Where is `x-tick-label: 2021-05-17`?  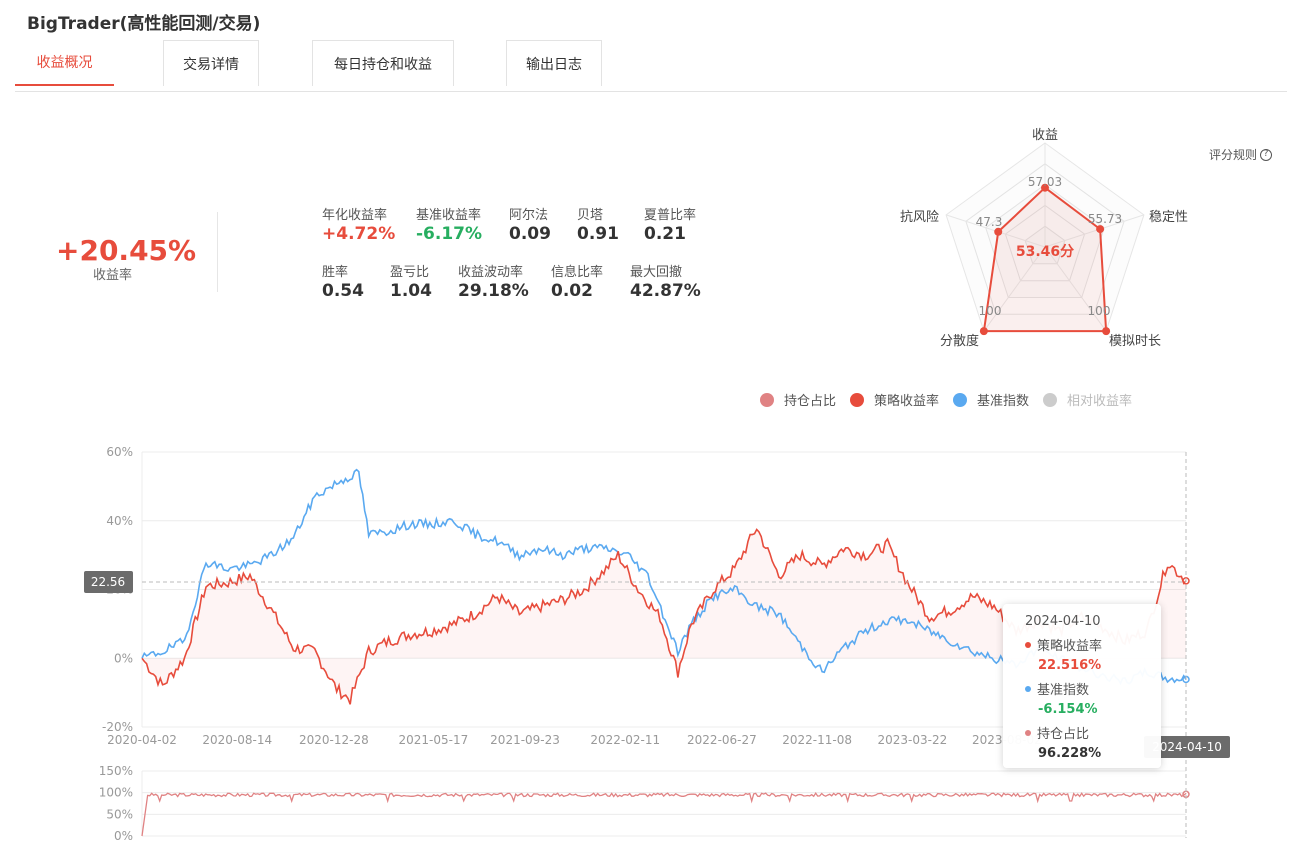 x-tick-label: 2021-05-17 is located at coordinates (434, 740).